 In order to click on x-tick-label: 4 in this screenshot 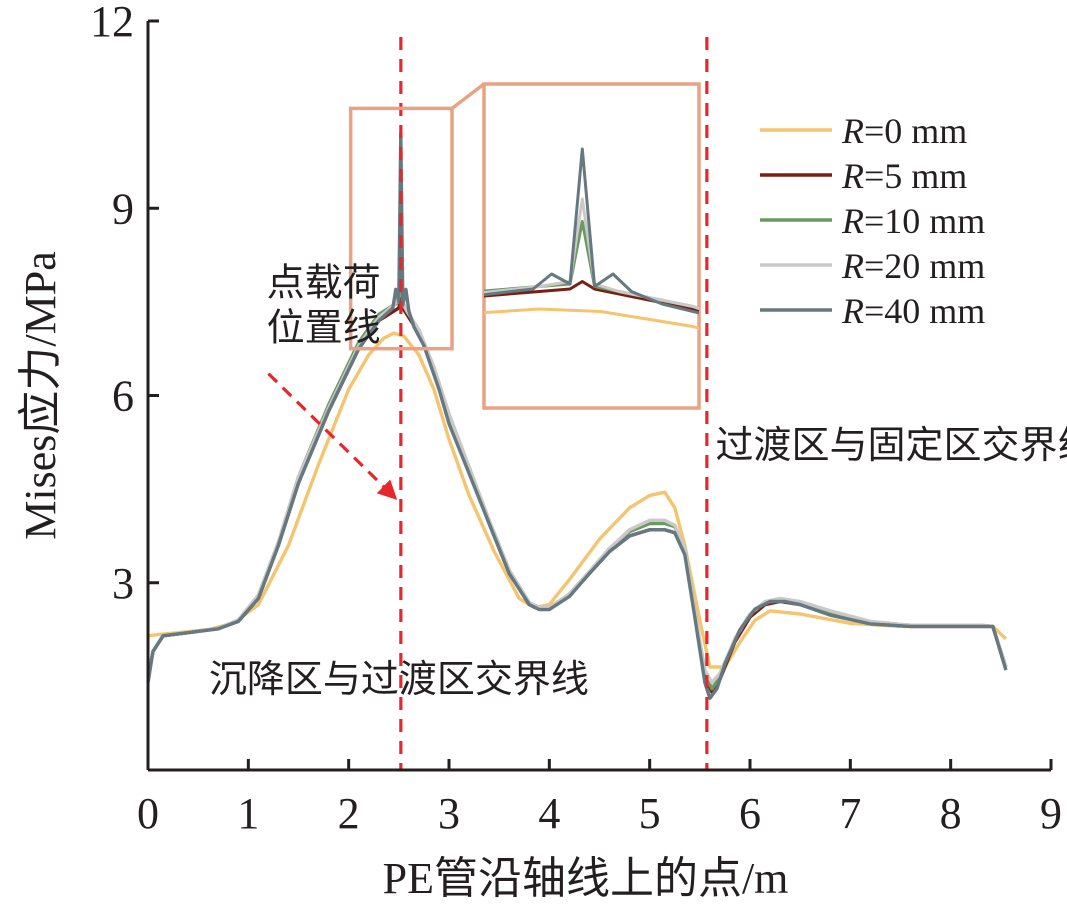, I will do `click(549, 813)`.